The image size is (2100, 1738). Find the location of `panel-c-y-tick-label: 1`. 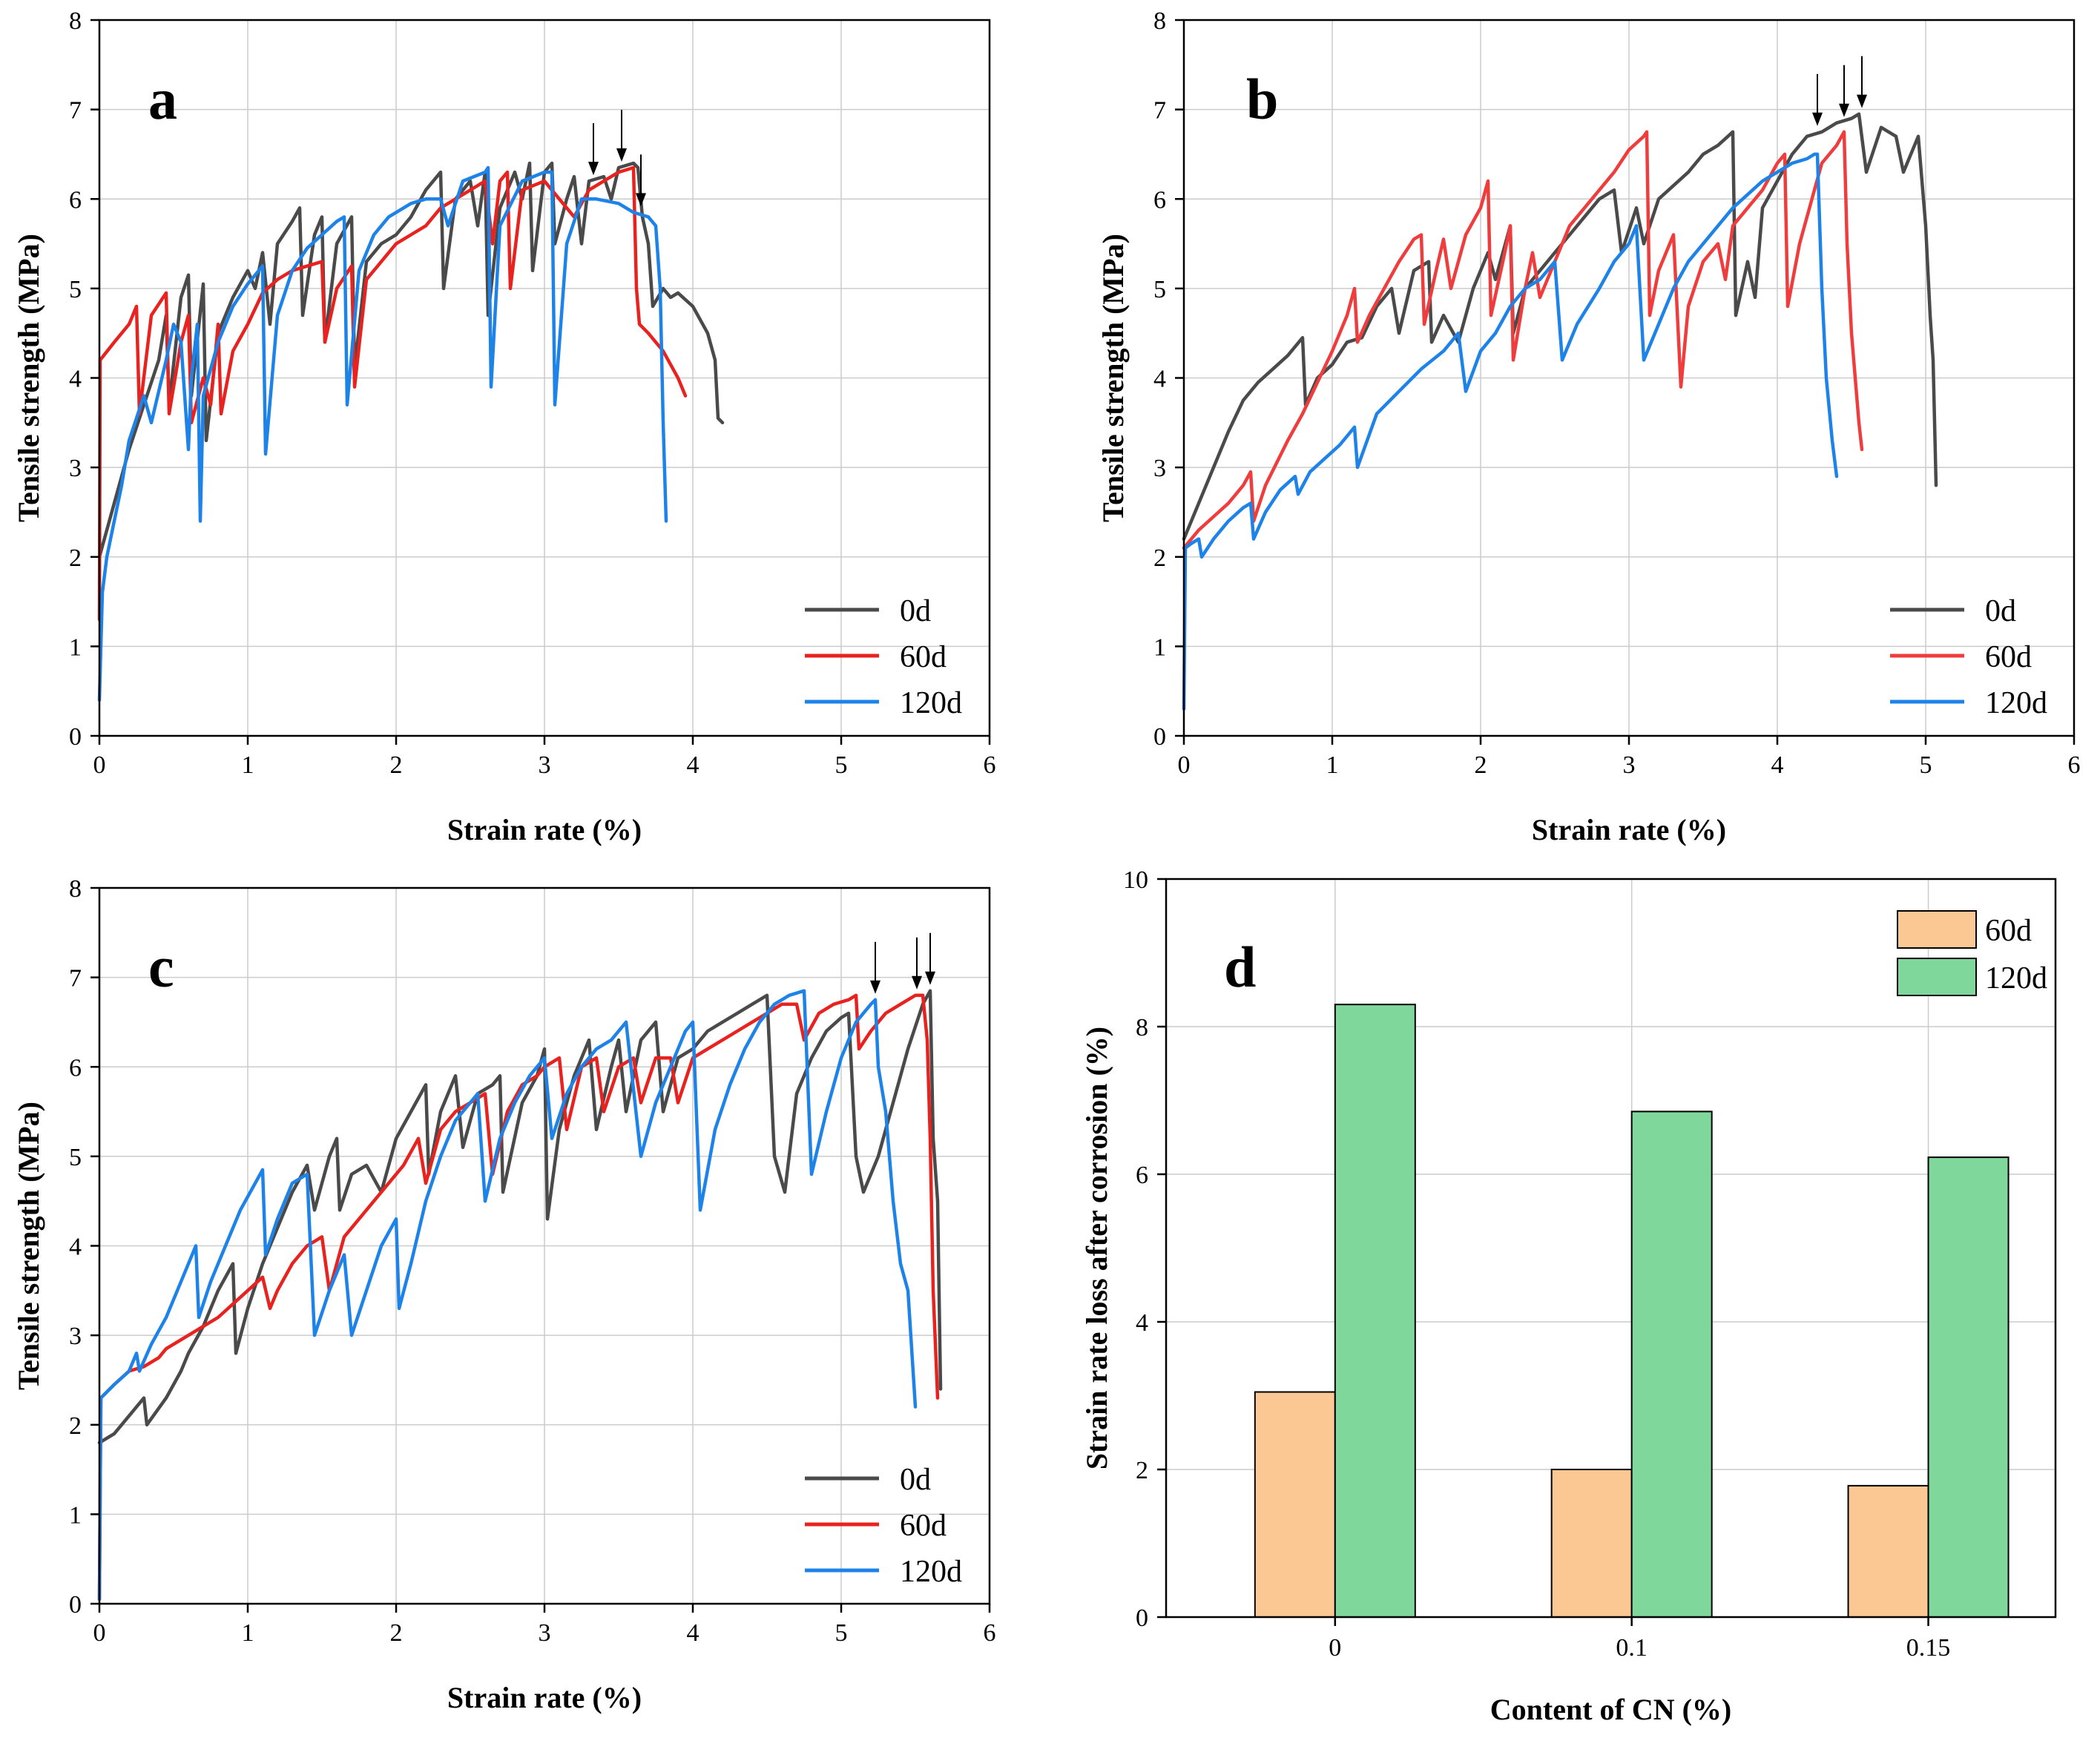

panel-c-y-tick-label: 1 is located at coordinates (75, 1515).